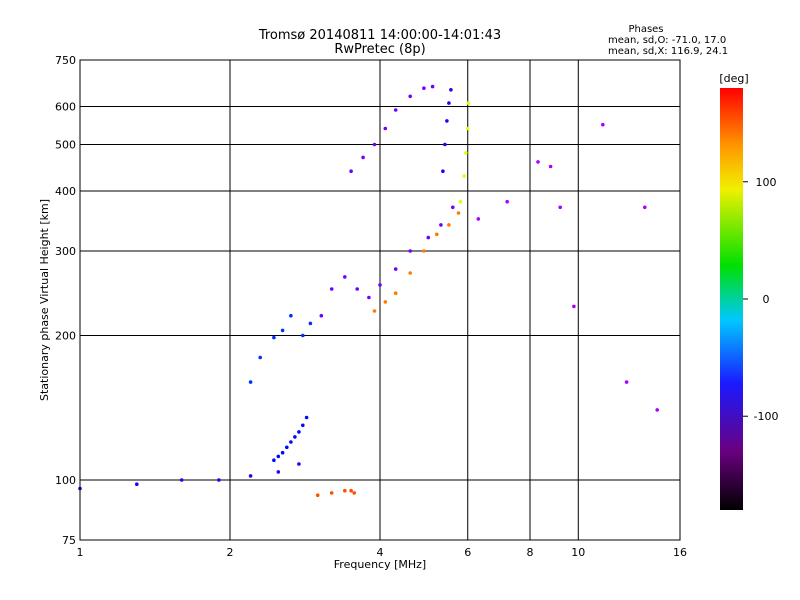 The image size is (800, 600). Describe the element at coordinates (760, 299) in the screenshot. I see `colorbar-ticks: 100 0 -100` at that location.